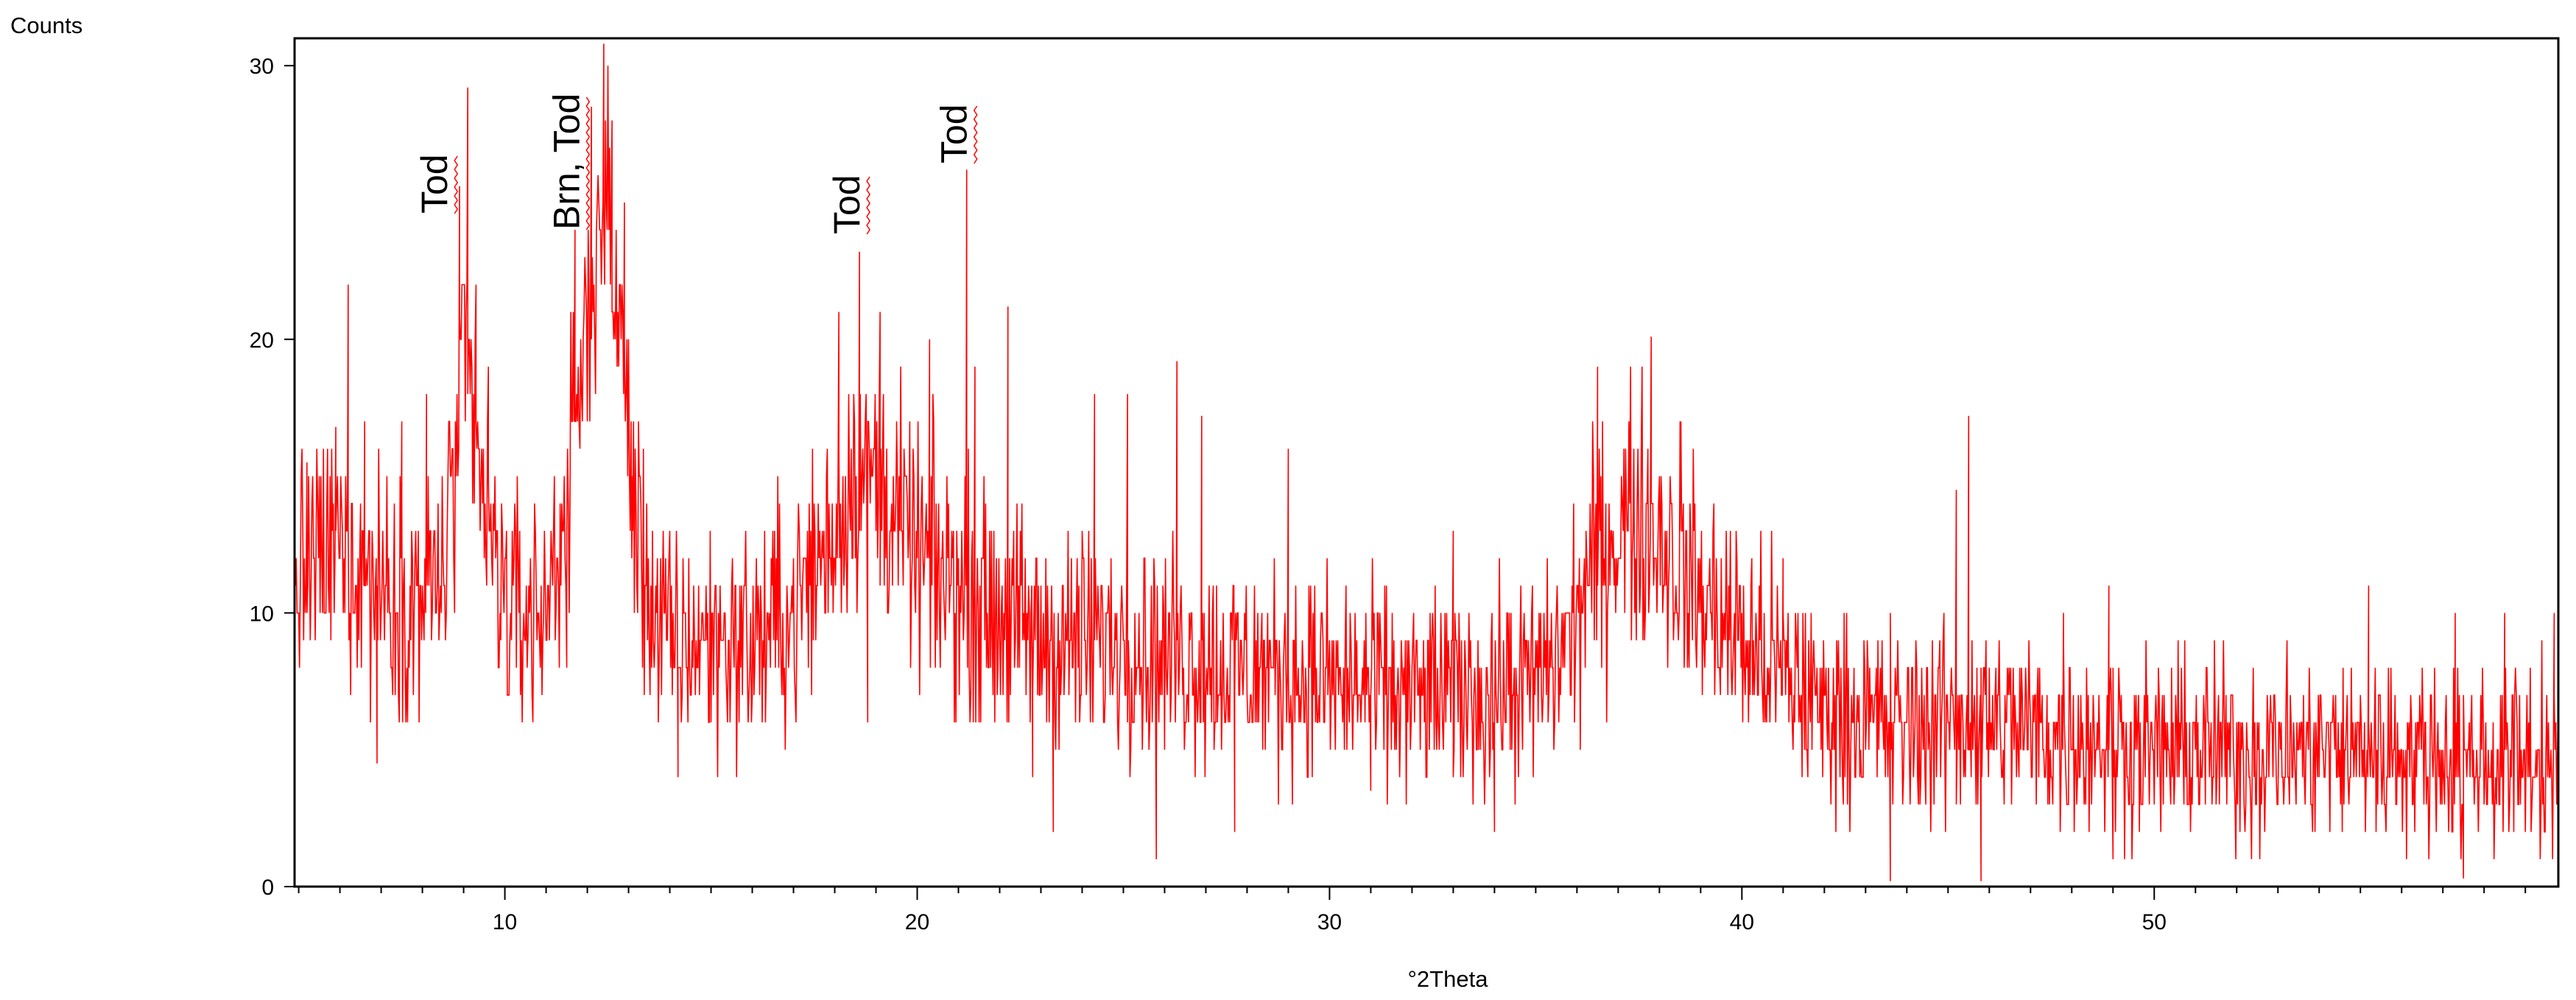 Image resolution: width=2576 pixels, height=1000 pixels. Describe the element at coordinates (1448, 979) in the screenshot. I see `x-axis-title: °2Theta` at that location.